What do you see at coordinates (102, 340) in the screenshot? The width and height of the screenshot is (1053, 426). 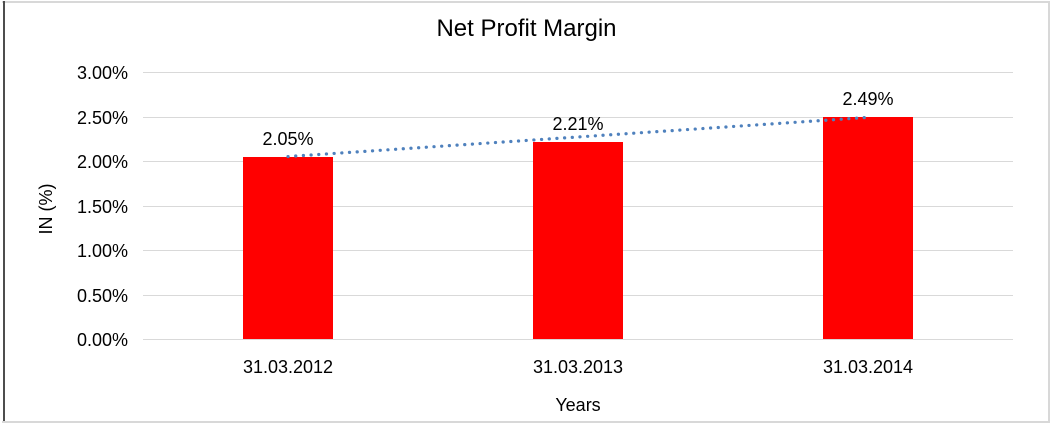 I see `y-tick-label: 0.00%` at bounding box center [102, 340].